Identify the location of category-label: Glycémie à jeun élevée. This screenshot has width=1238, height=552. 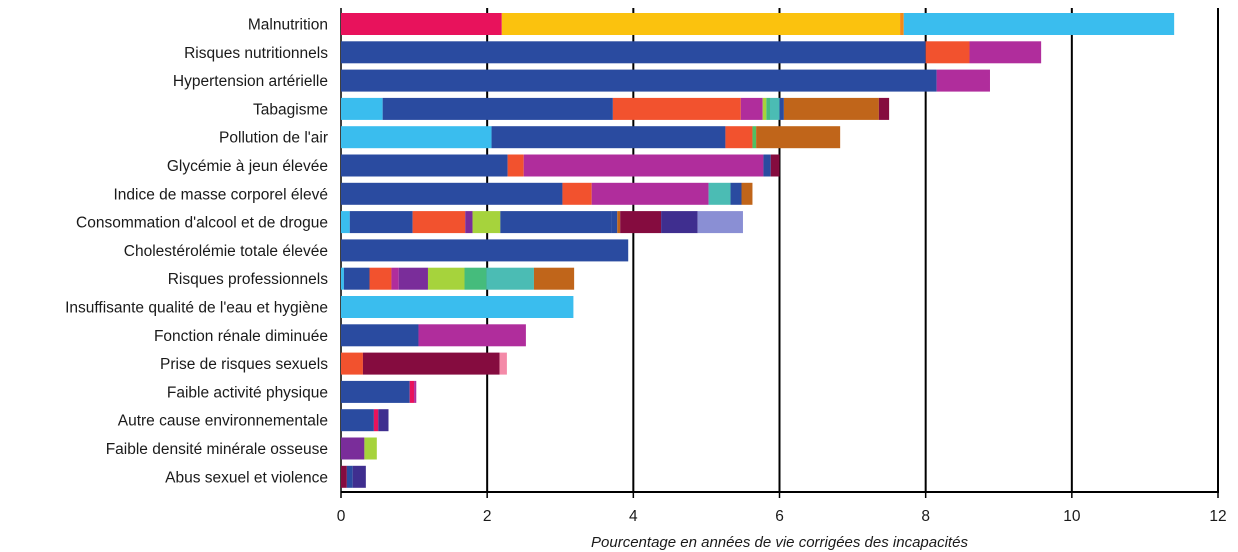
(247, 166).